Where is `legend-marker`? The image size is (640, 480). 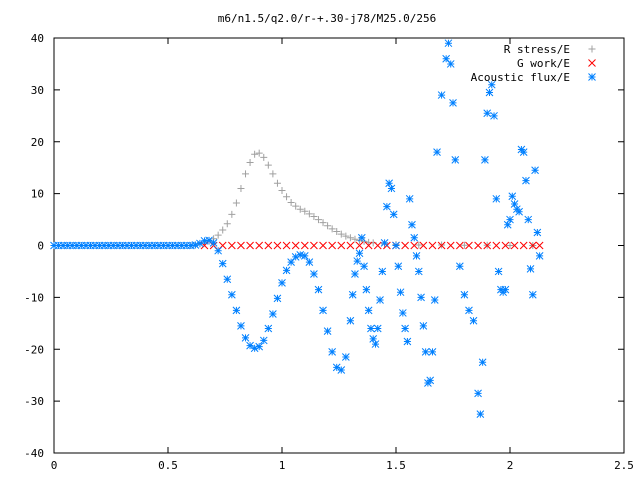 legend-marker is located at coordinates (592, 49).